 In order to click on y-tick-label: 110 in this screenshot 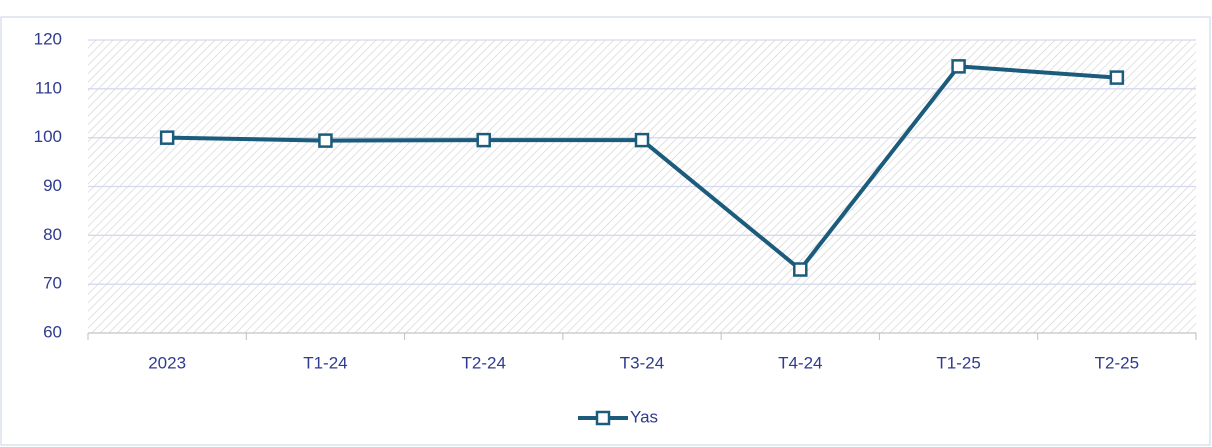, I will do `click(48, 87)`.